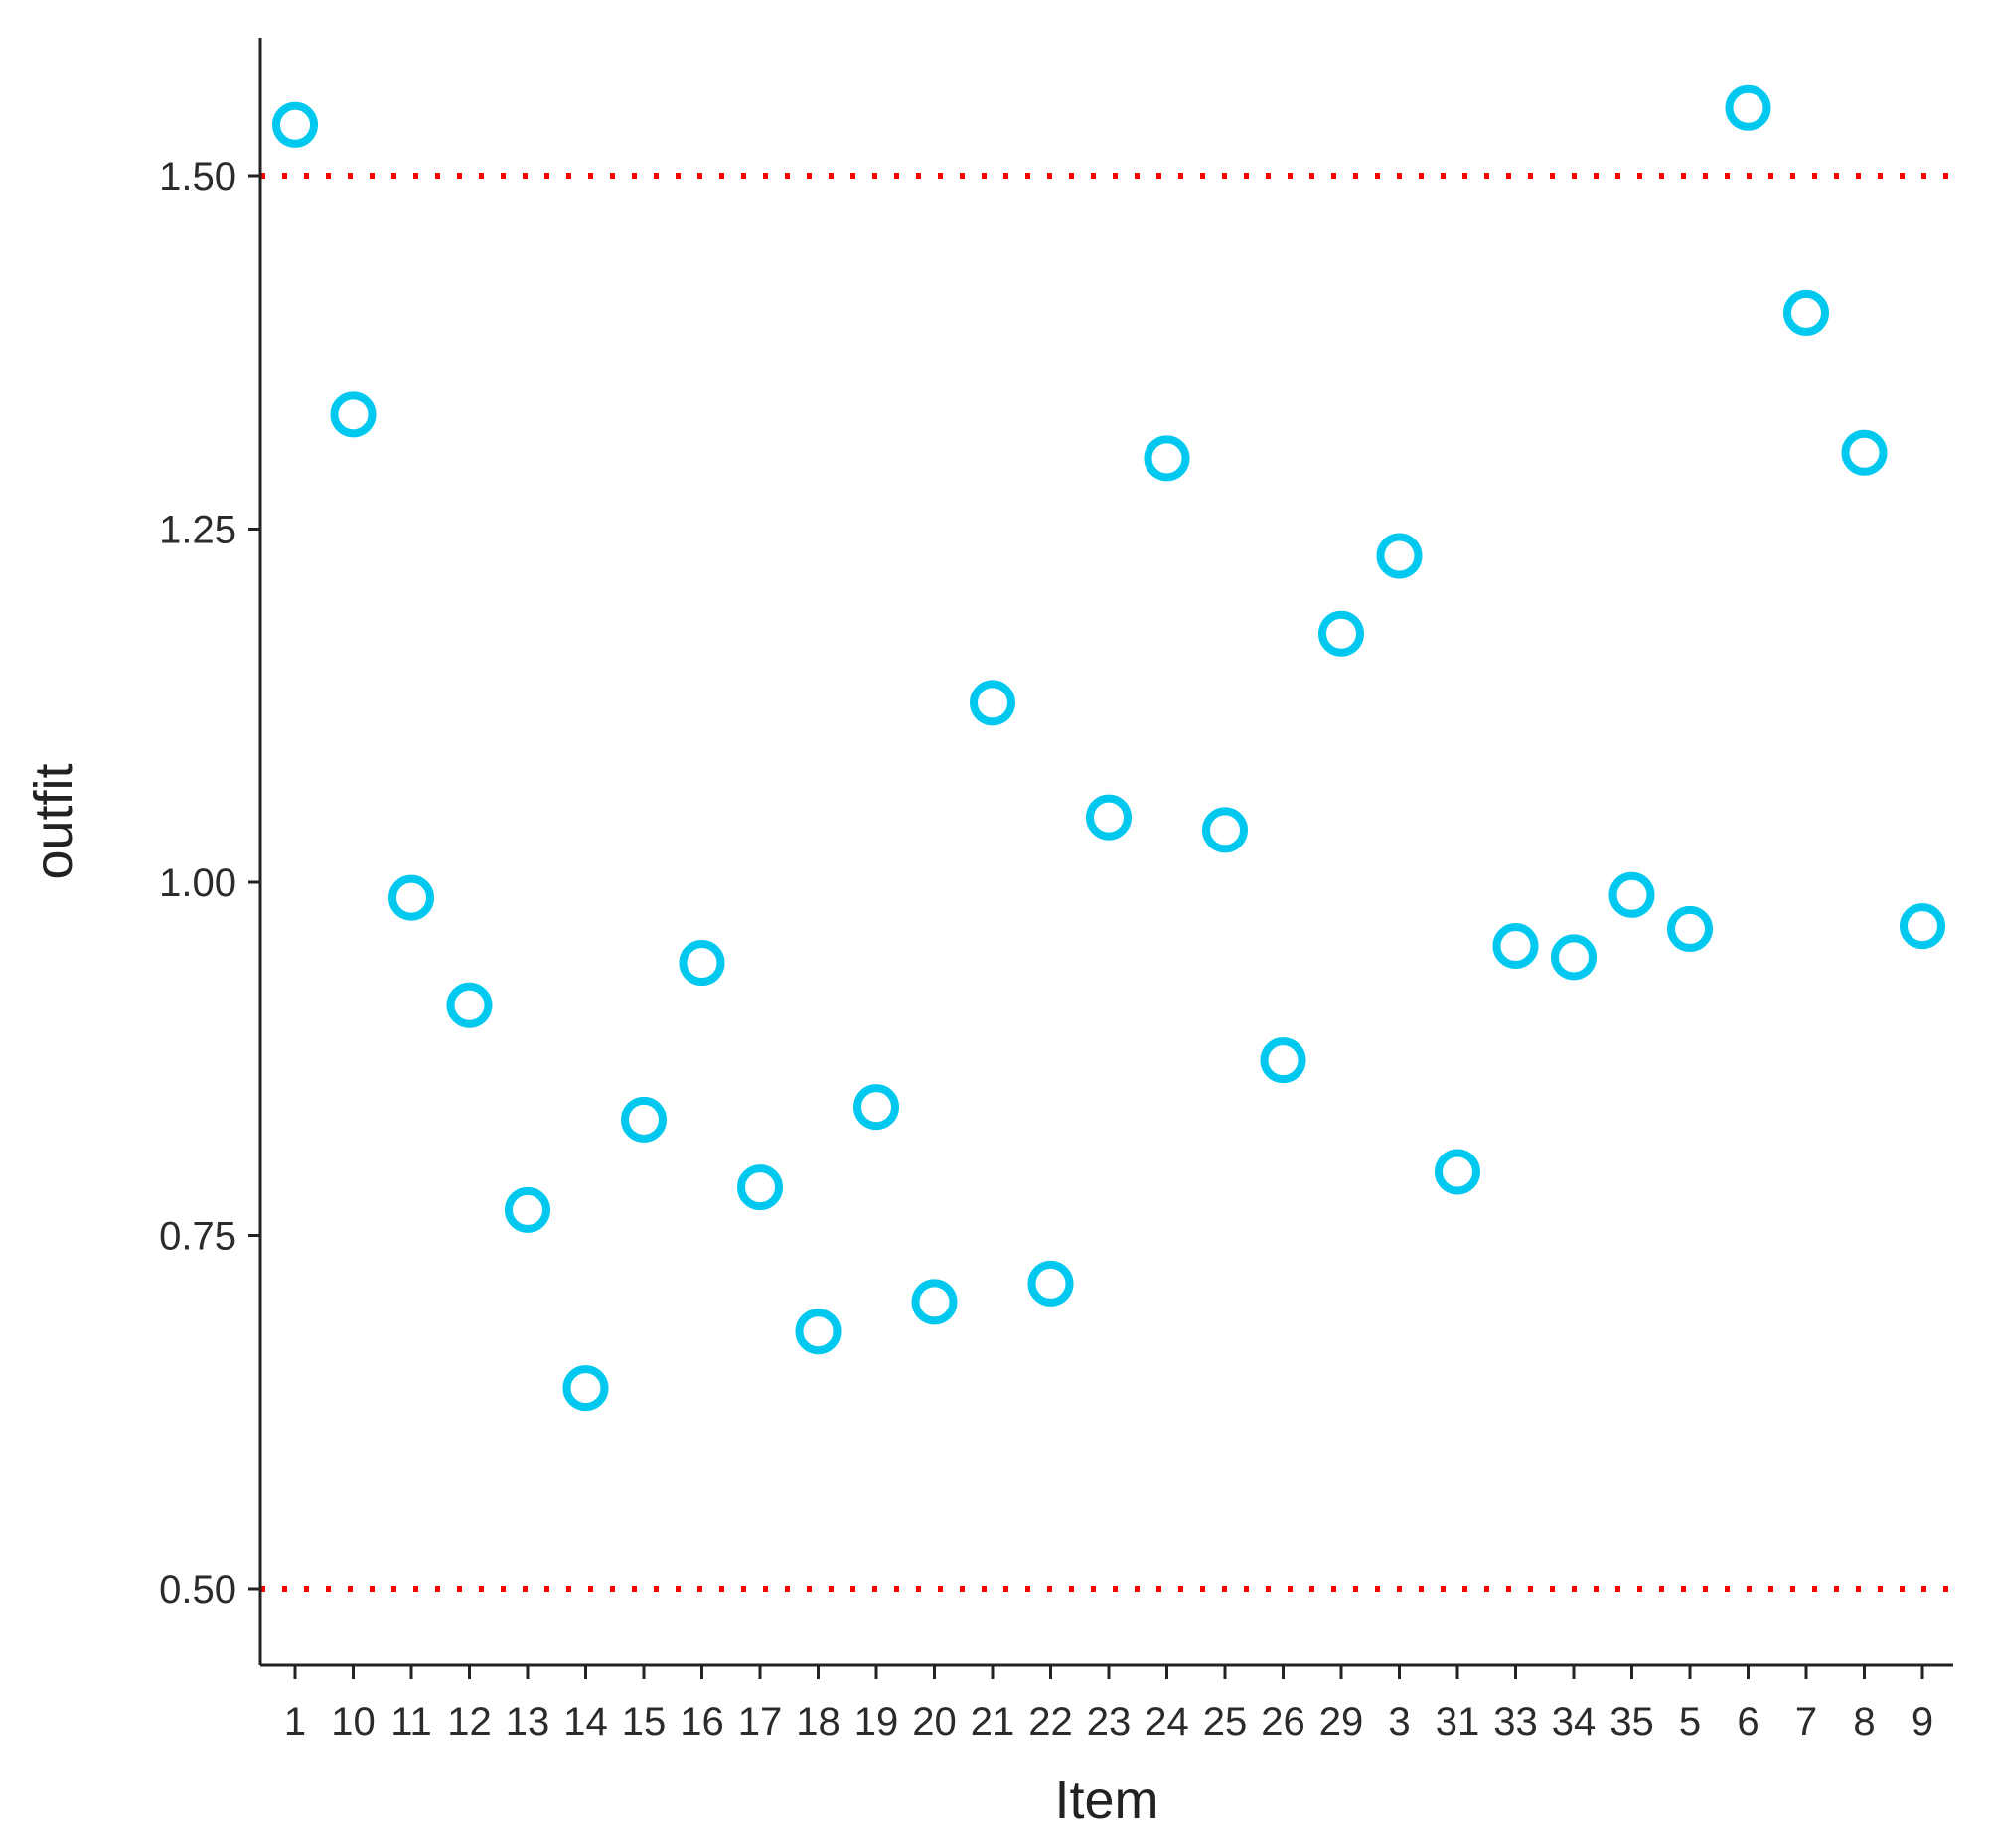 This screenshot has width=1989, height=1848. What do you see at coordinates (197, 530) in the screenshot?
I see `y-tick-label: 1.25` at bounding box center [197, 530].